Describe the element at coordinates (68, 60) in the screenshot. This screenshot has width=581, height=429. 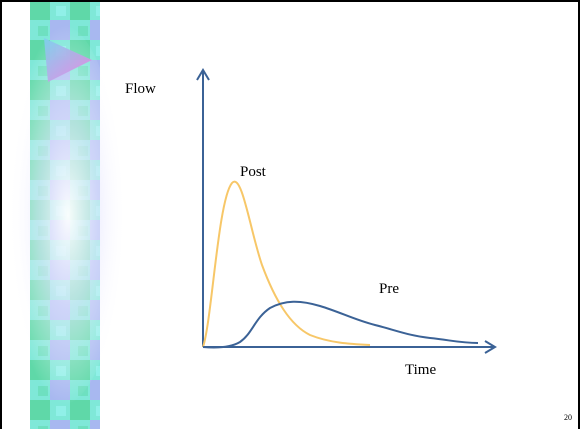
I see `decor-triangle` at that location.